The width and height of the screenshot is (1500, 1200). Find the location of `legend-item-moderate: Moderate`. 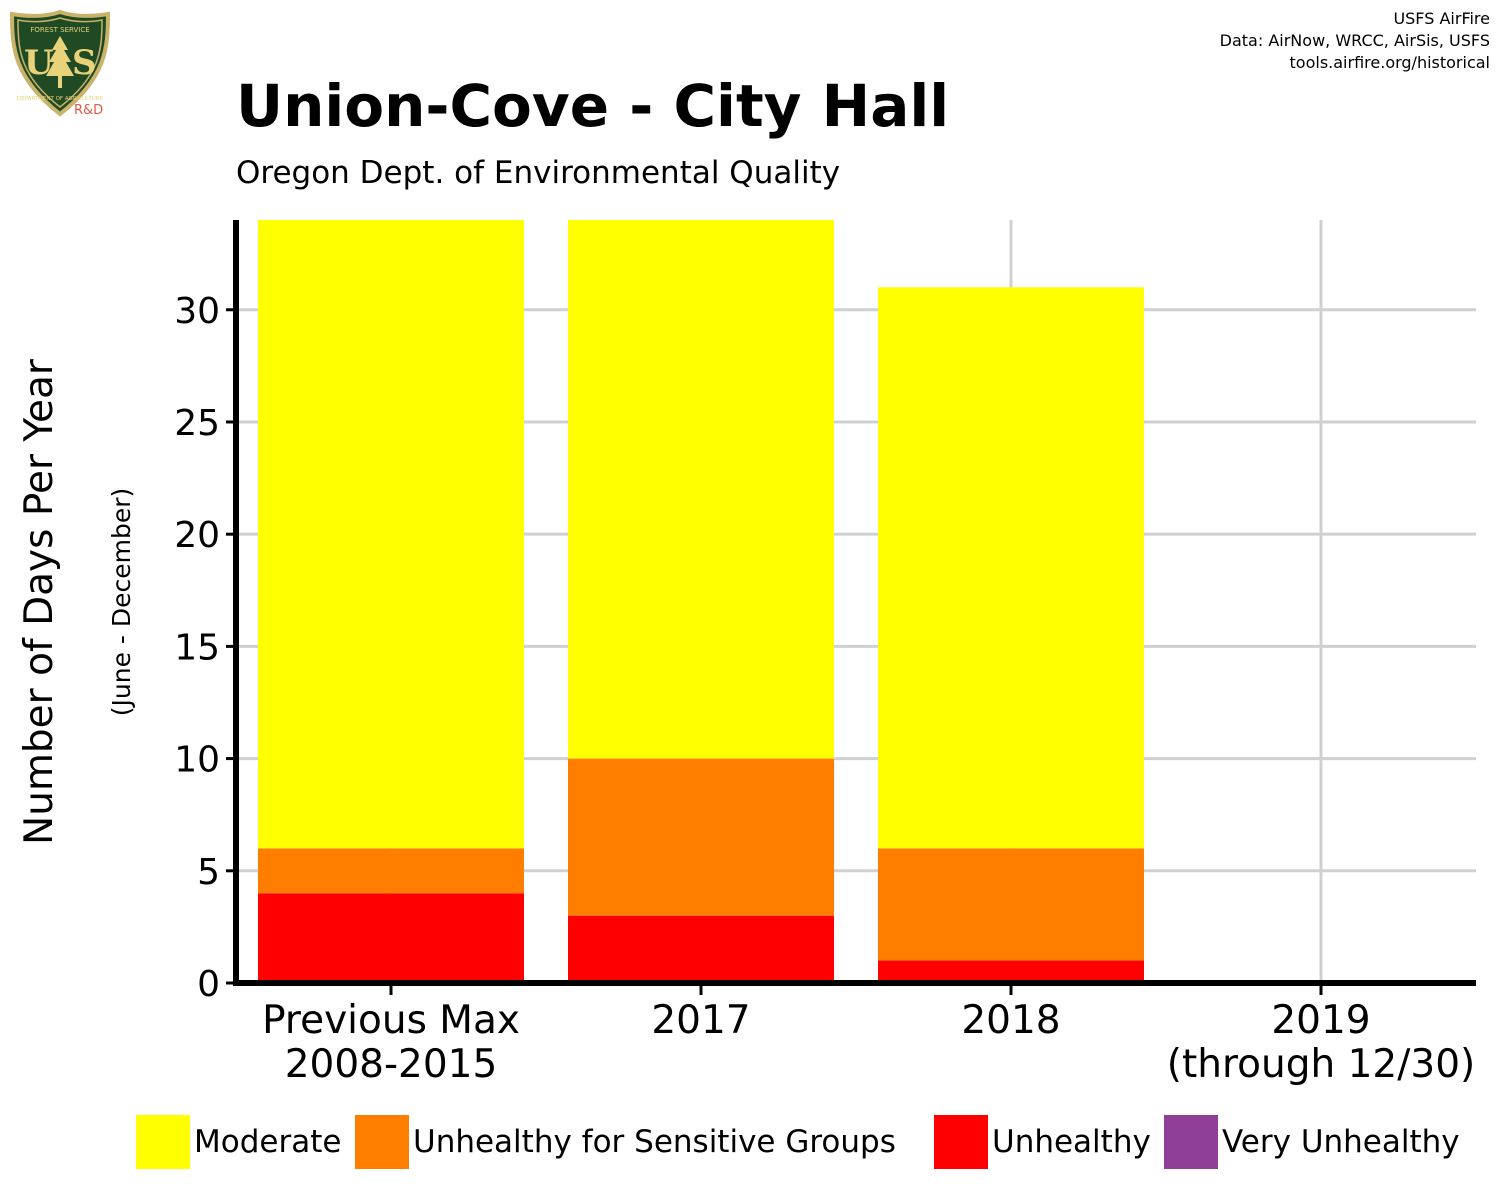

legend-item-moderate: Moderate is located at coordinates (238, 1142).